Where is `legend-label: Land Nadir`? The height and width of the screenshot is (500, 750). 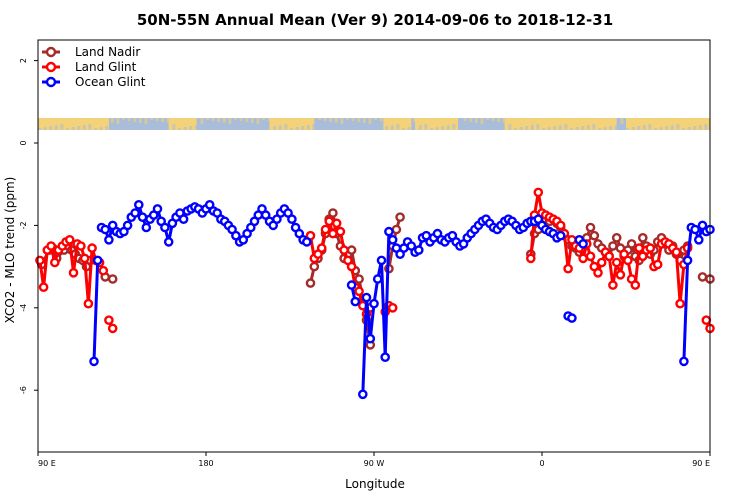 legend-label: Land Nadir is located at coordinates (107, 52).